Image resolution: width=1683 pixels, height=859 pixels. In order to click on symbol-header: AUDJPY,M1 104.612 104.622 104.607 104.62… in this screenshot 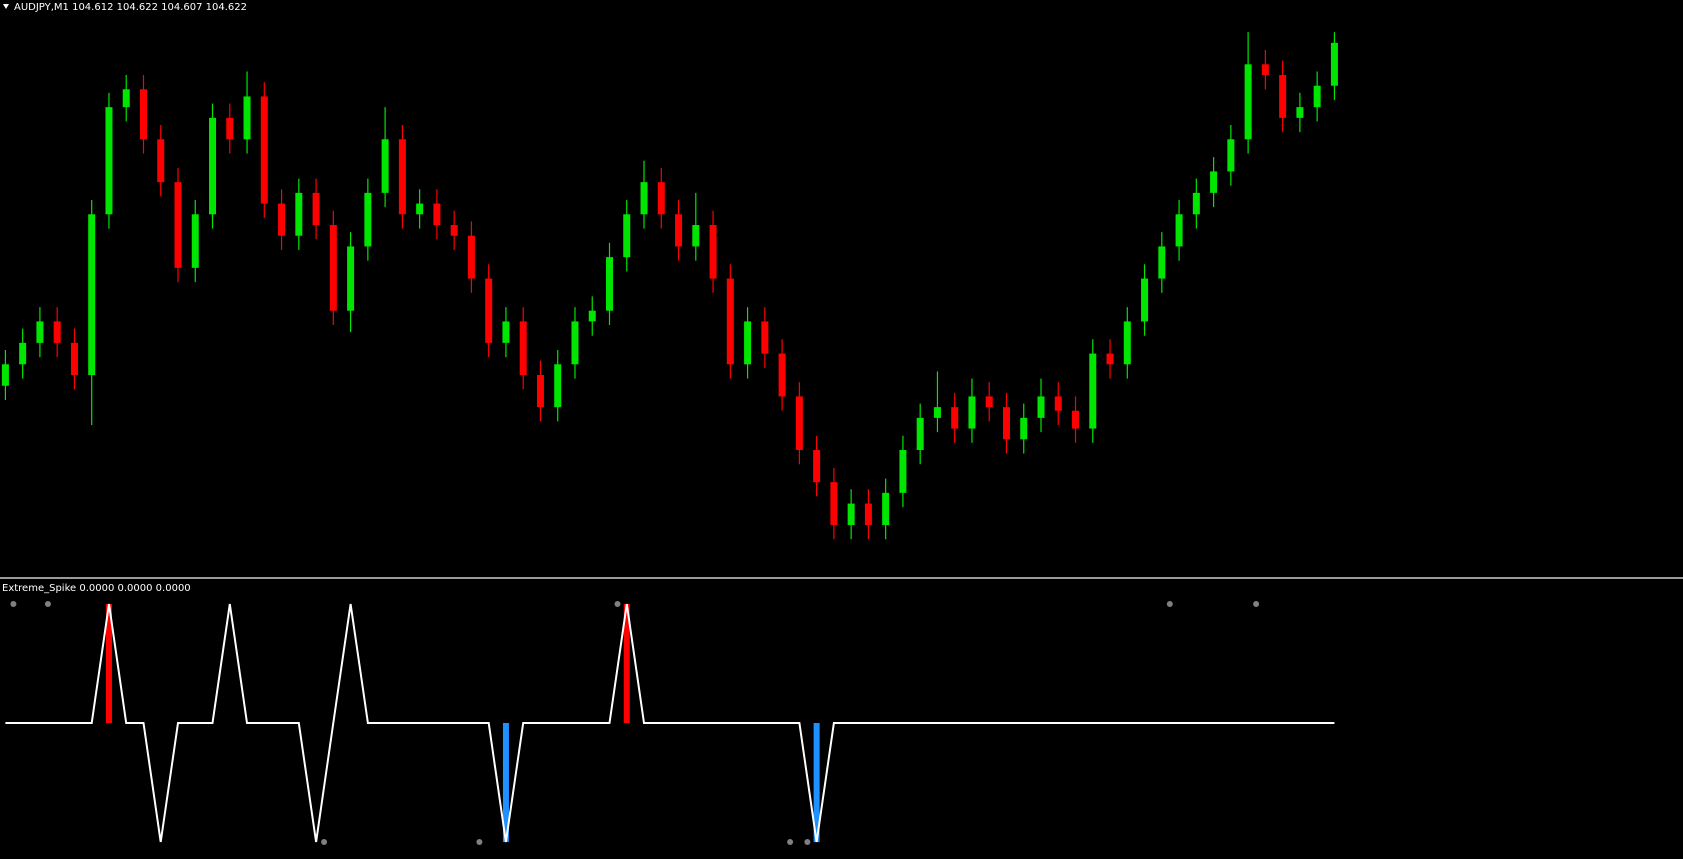, I will do `click(130, 7)`.